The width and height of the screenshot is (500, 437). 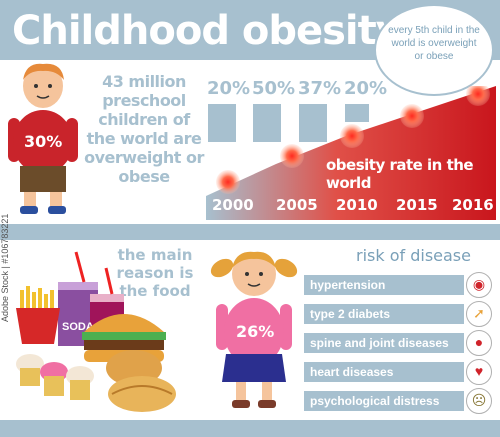 What do you see at coordinates (5, 267) in the screenshot?
I see `watermark-text: Adobe Stock | #106783221` at bounding box center [5, 267].